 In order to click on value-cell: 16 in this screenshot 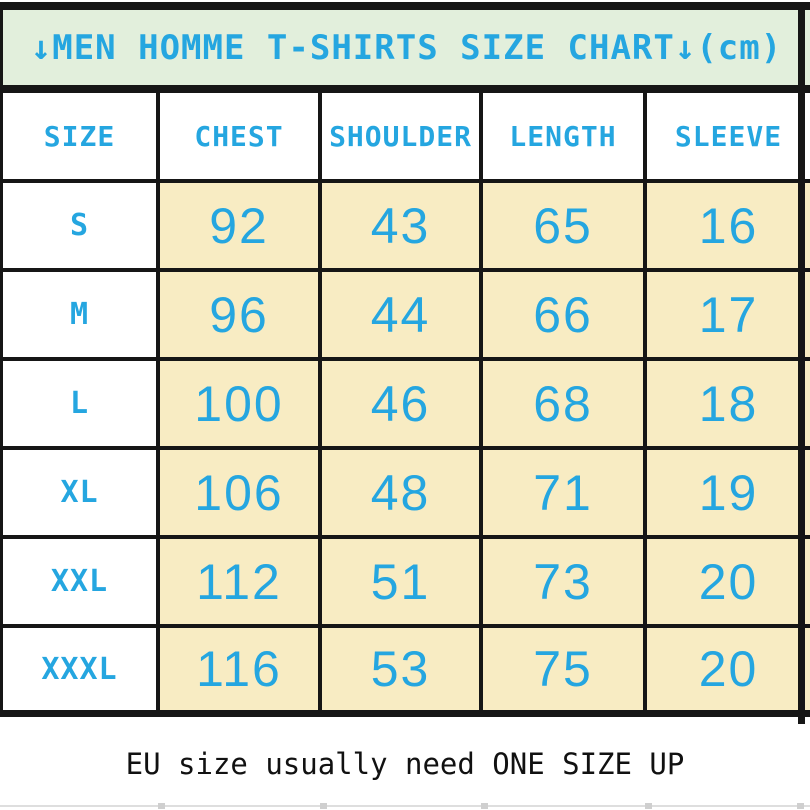, I will do `click(728, 227)`.